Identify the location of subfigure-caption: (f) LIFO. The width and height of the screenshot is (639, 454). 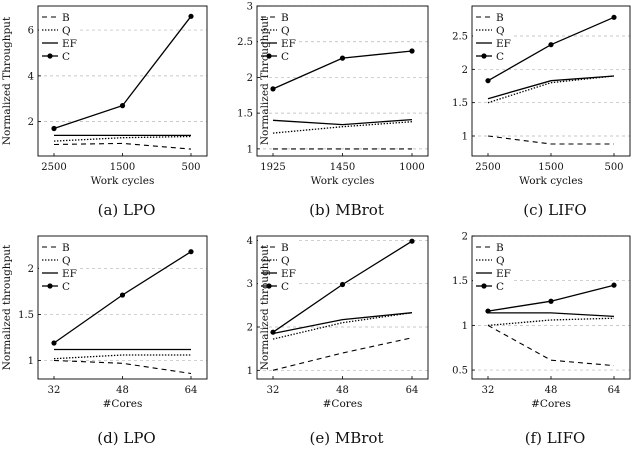
(555, 438).